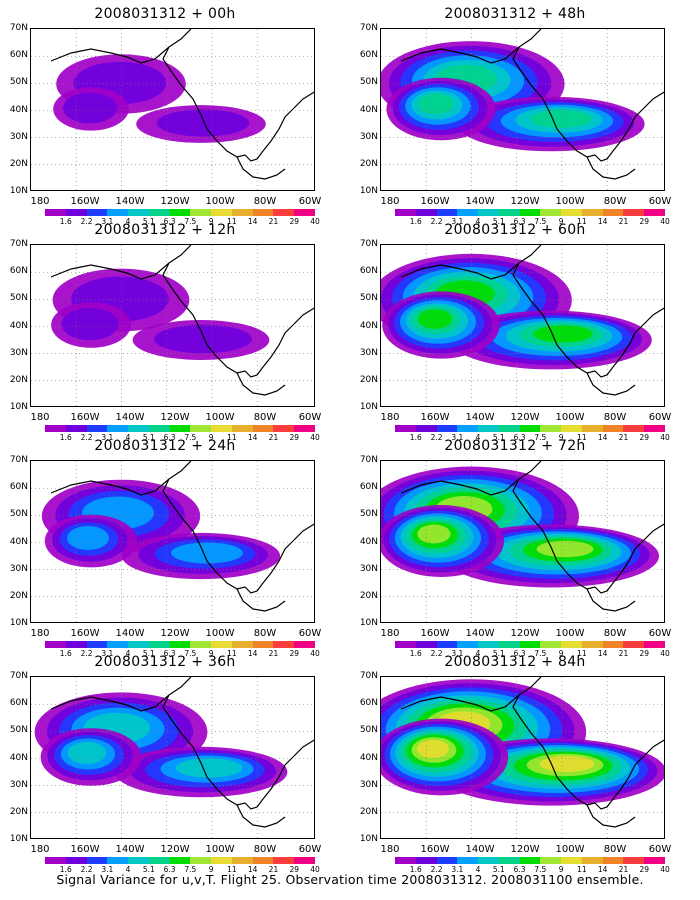 The width and height of the screenshot is (700, 900). Describe the element at coordinates (515, 446) in the screenshot. I see `panel-title: 2008031312 + 72h` at that location.